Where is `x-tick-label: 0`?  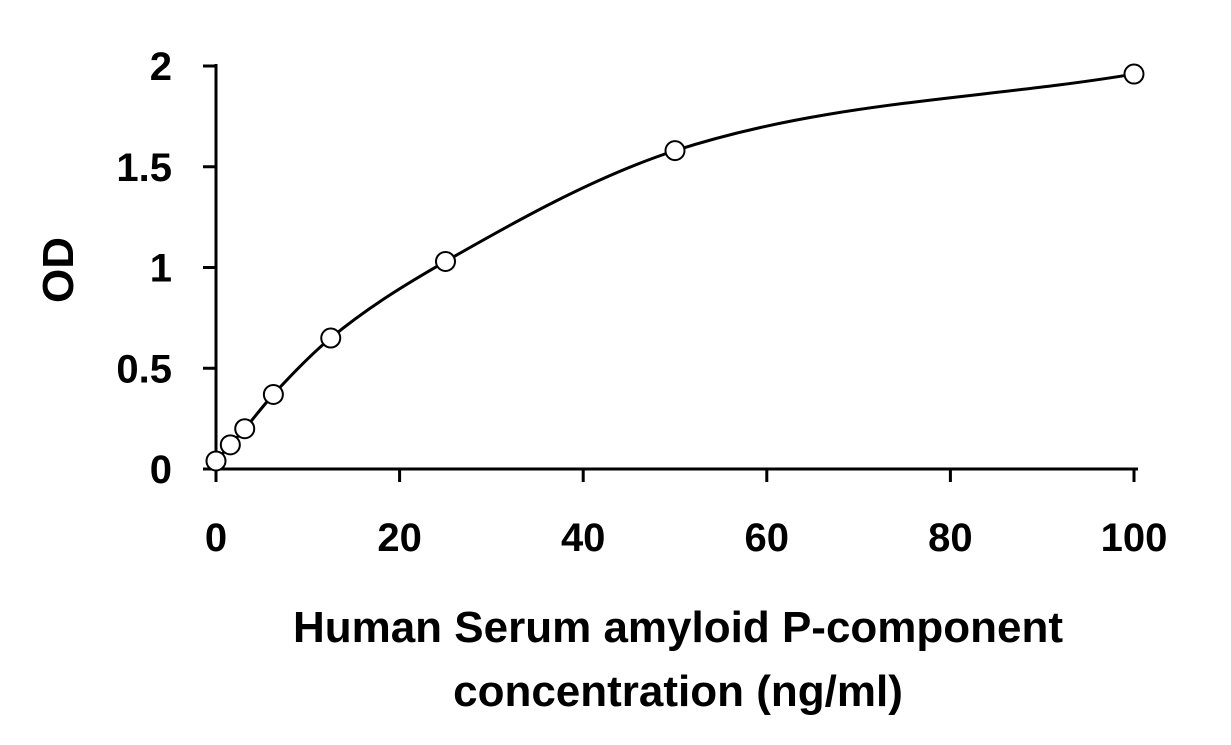 x-tick-label: 0 is located at coordinates (216, 538).